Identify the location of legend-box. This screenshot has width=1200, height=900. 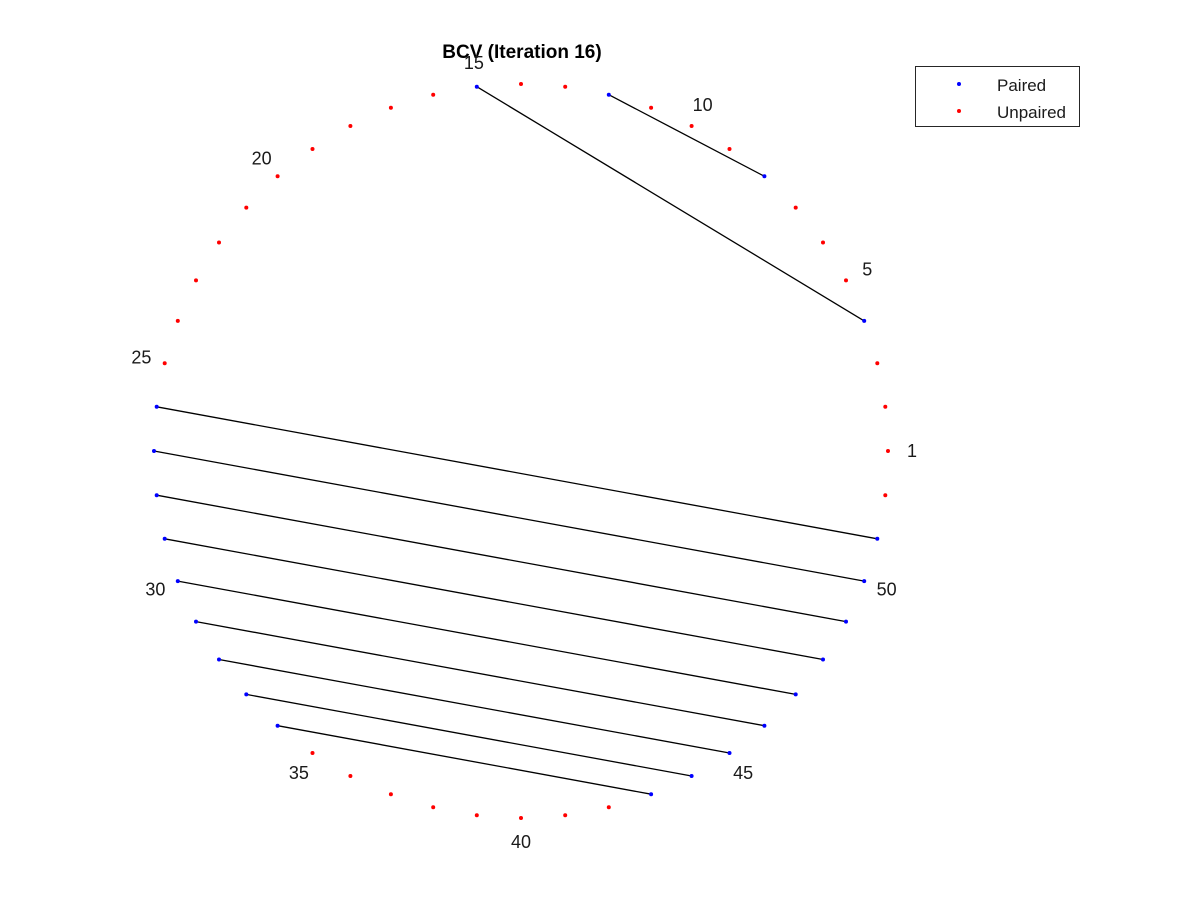
(997, 96).